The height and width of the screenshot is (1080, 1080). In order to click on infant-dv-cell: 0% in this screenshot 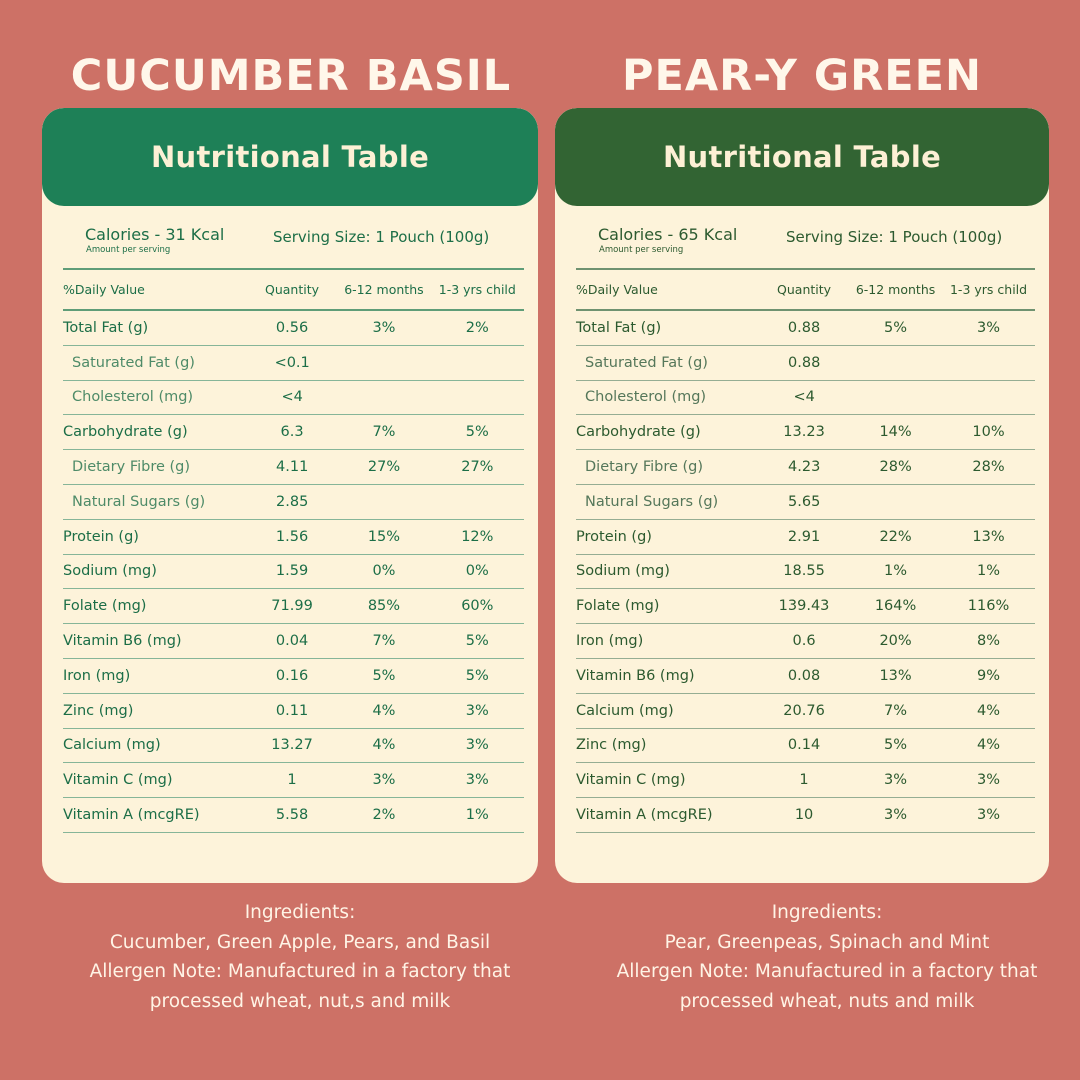, I will do `click(384, 571)`.